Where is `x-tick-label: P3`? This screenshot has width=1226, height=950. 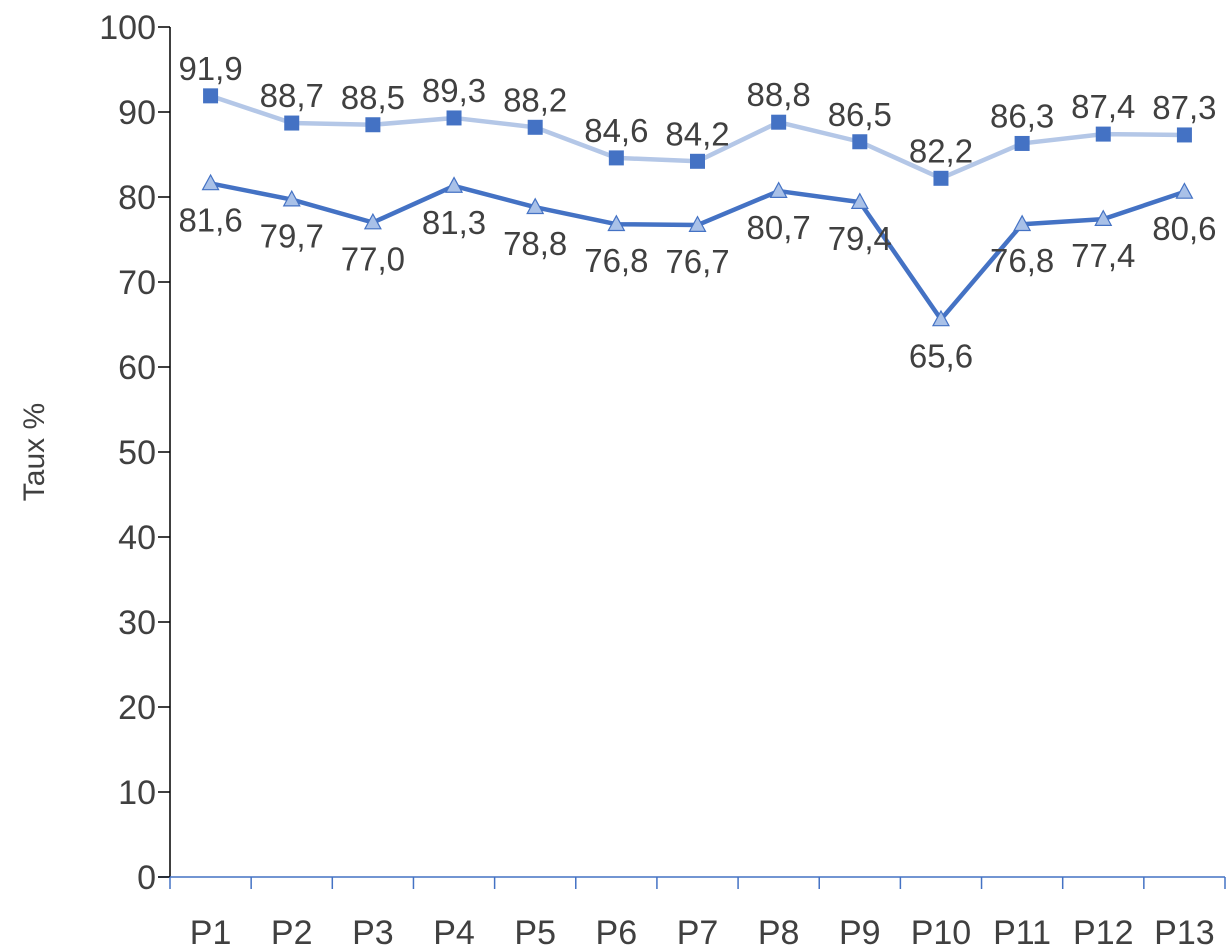 x-tick-label: P3 is located at coordinates (373, 932).